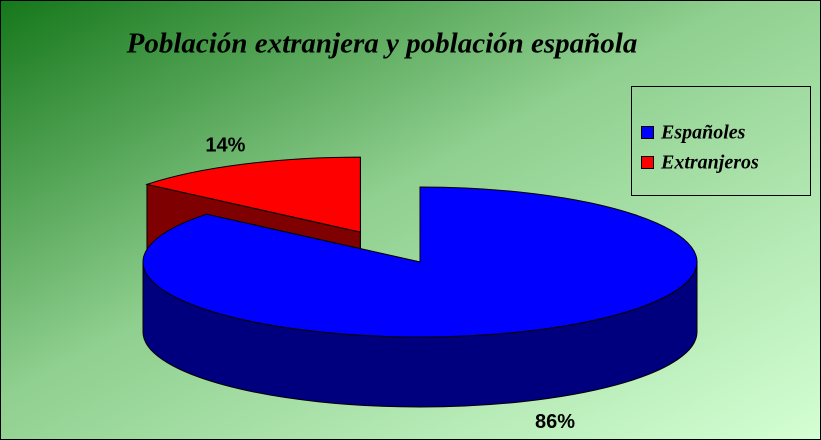 The width and height of the screenshot is (821, 440). Describe the element at coordinates (709, 163) in the screenshot. I see `legend-label: Extranjeros` at that location.